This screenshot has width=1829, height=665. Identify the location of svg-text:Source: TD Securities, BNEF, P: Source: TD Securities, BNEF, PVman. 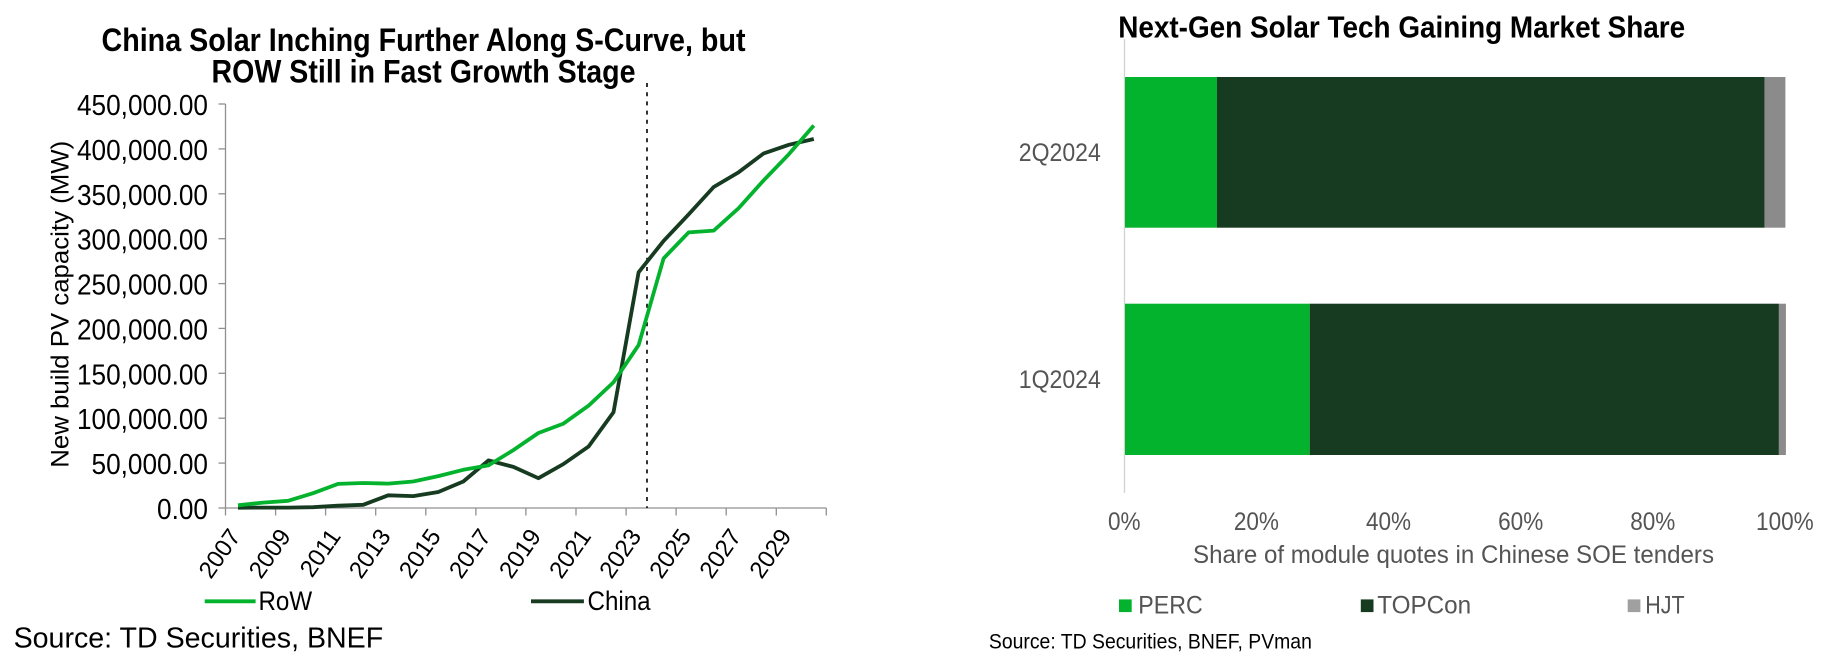
(1150, 642).